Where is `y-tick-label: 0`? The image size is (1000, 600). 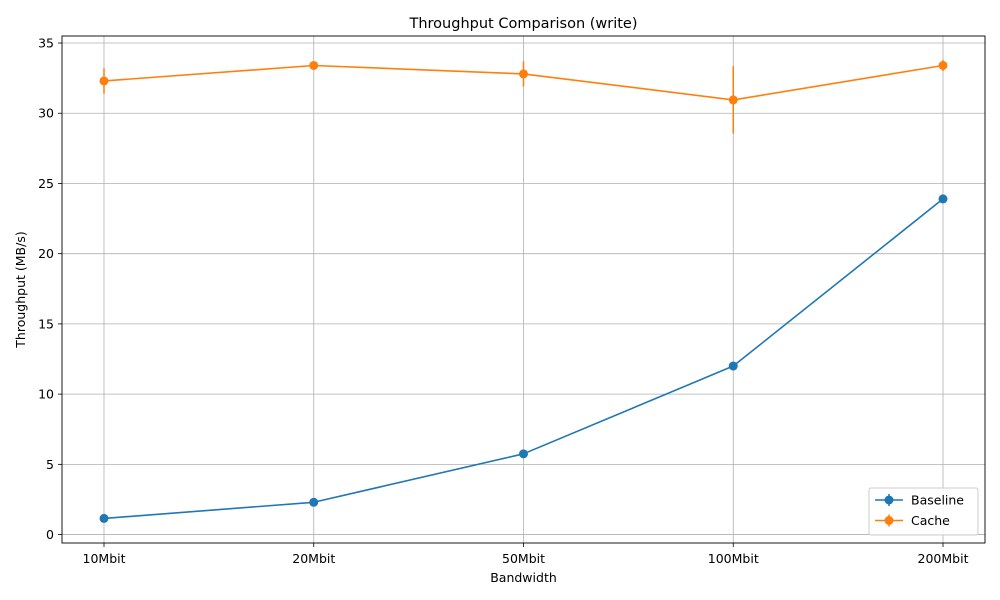 y-tick-label: 0 is located at coordinates (50, 534).